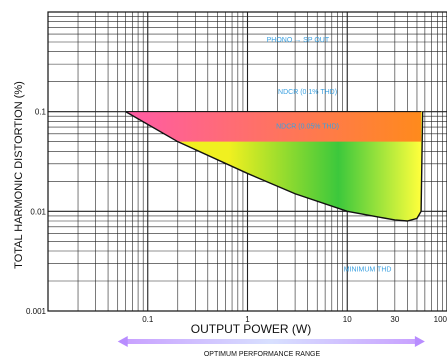 This screenshot has width=447, height=361. What do you see at coordinates (19, 175) in the screenshot?
I see `y-axis-label: TOTAL HARMONIC DISTORTION (%)` at bounding box center [19, 175].